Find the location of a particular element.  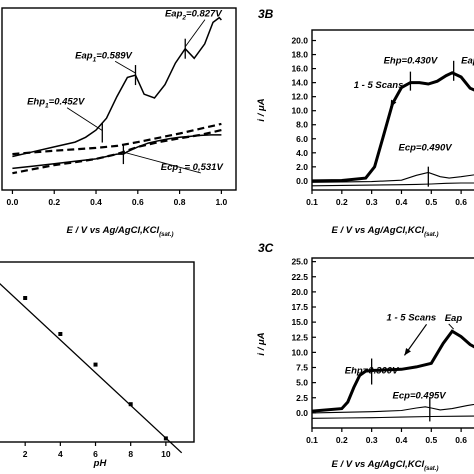

scans-annotation: 1 - 5 Scans is located at coordinates (379, 85).